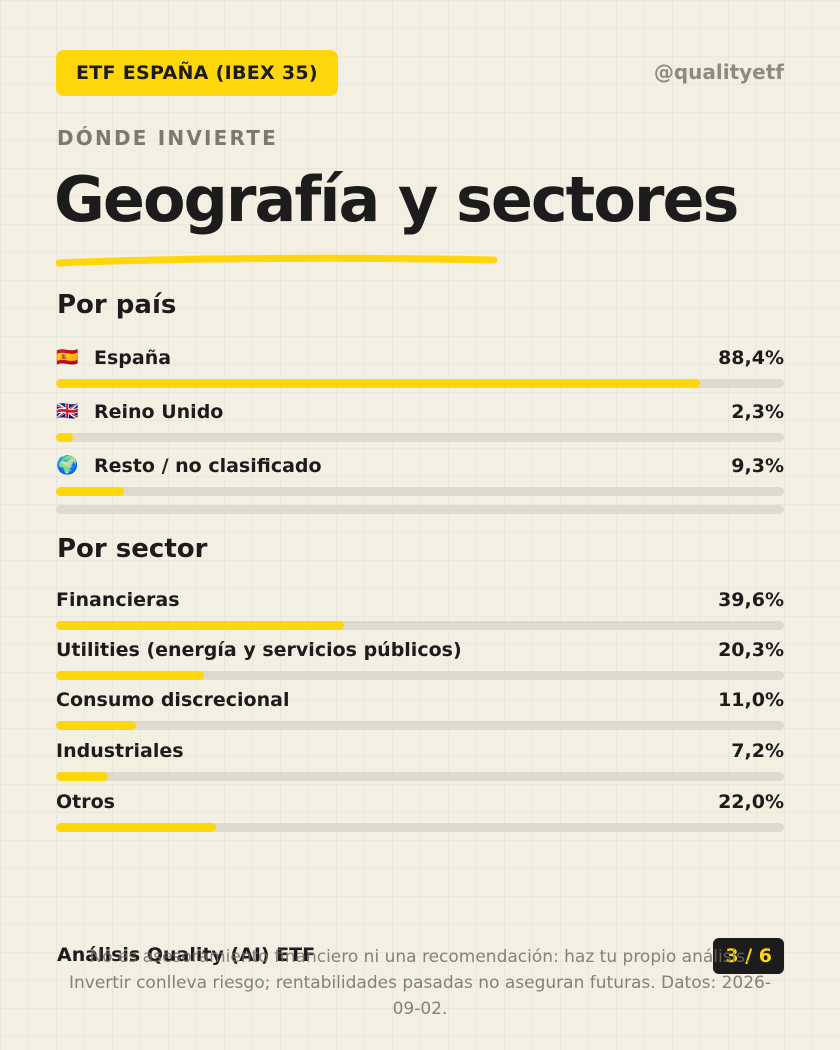 The height and width of the screenshot is (1050, 840). What do you see at coordinates (396, 199) in the screenshot?
I see `page-title: Geografía y sectores` at bounding box center [396, 199].